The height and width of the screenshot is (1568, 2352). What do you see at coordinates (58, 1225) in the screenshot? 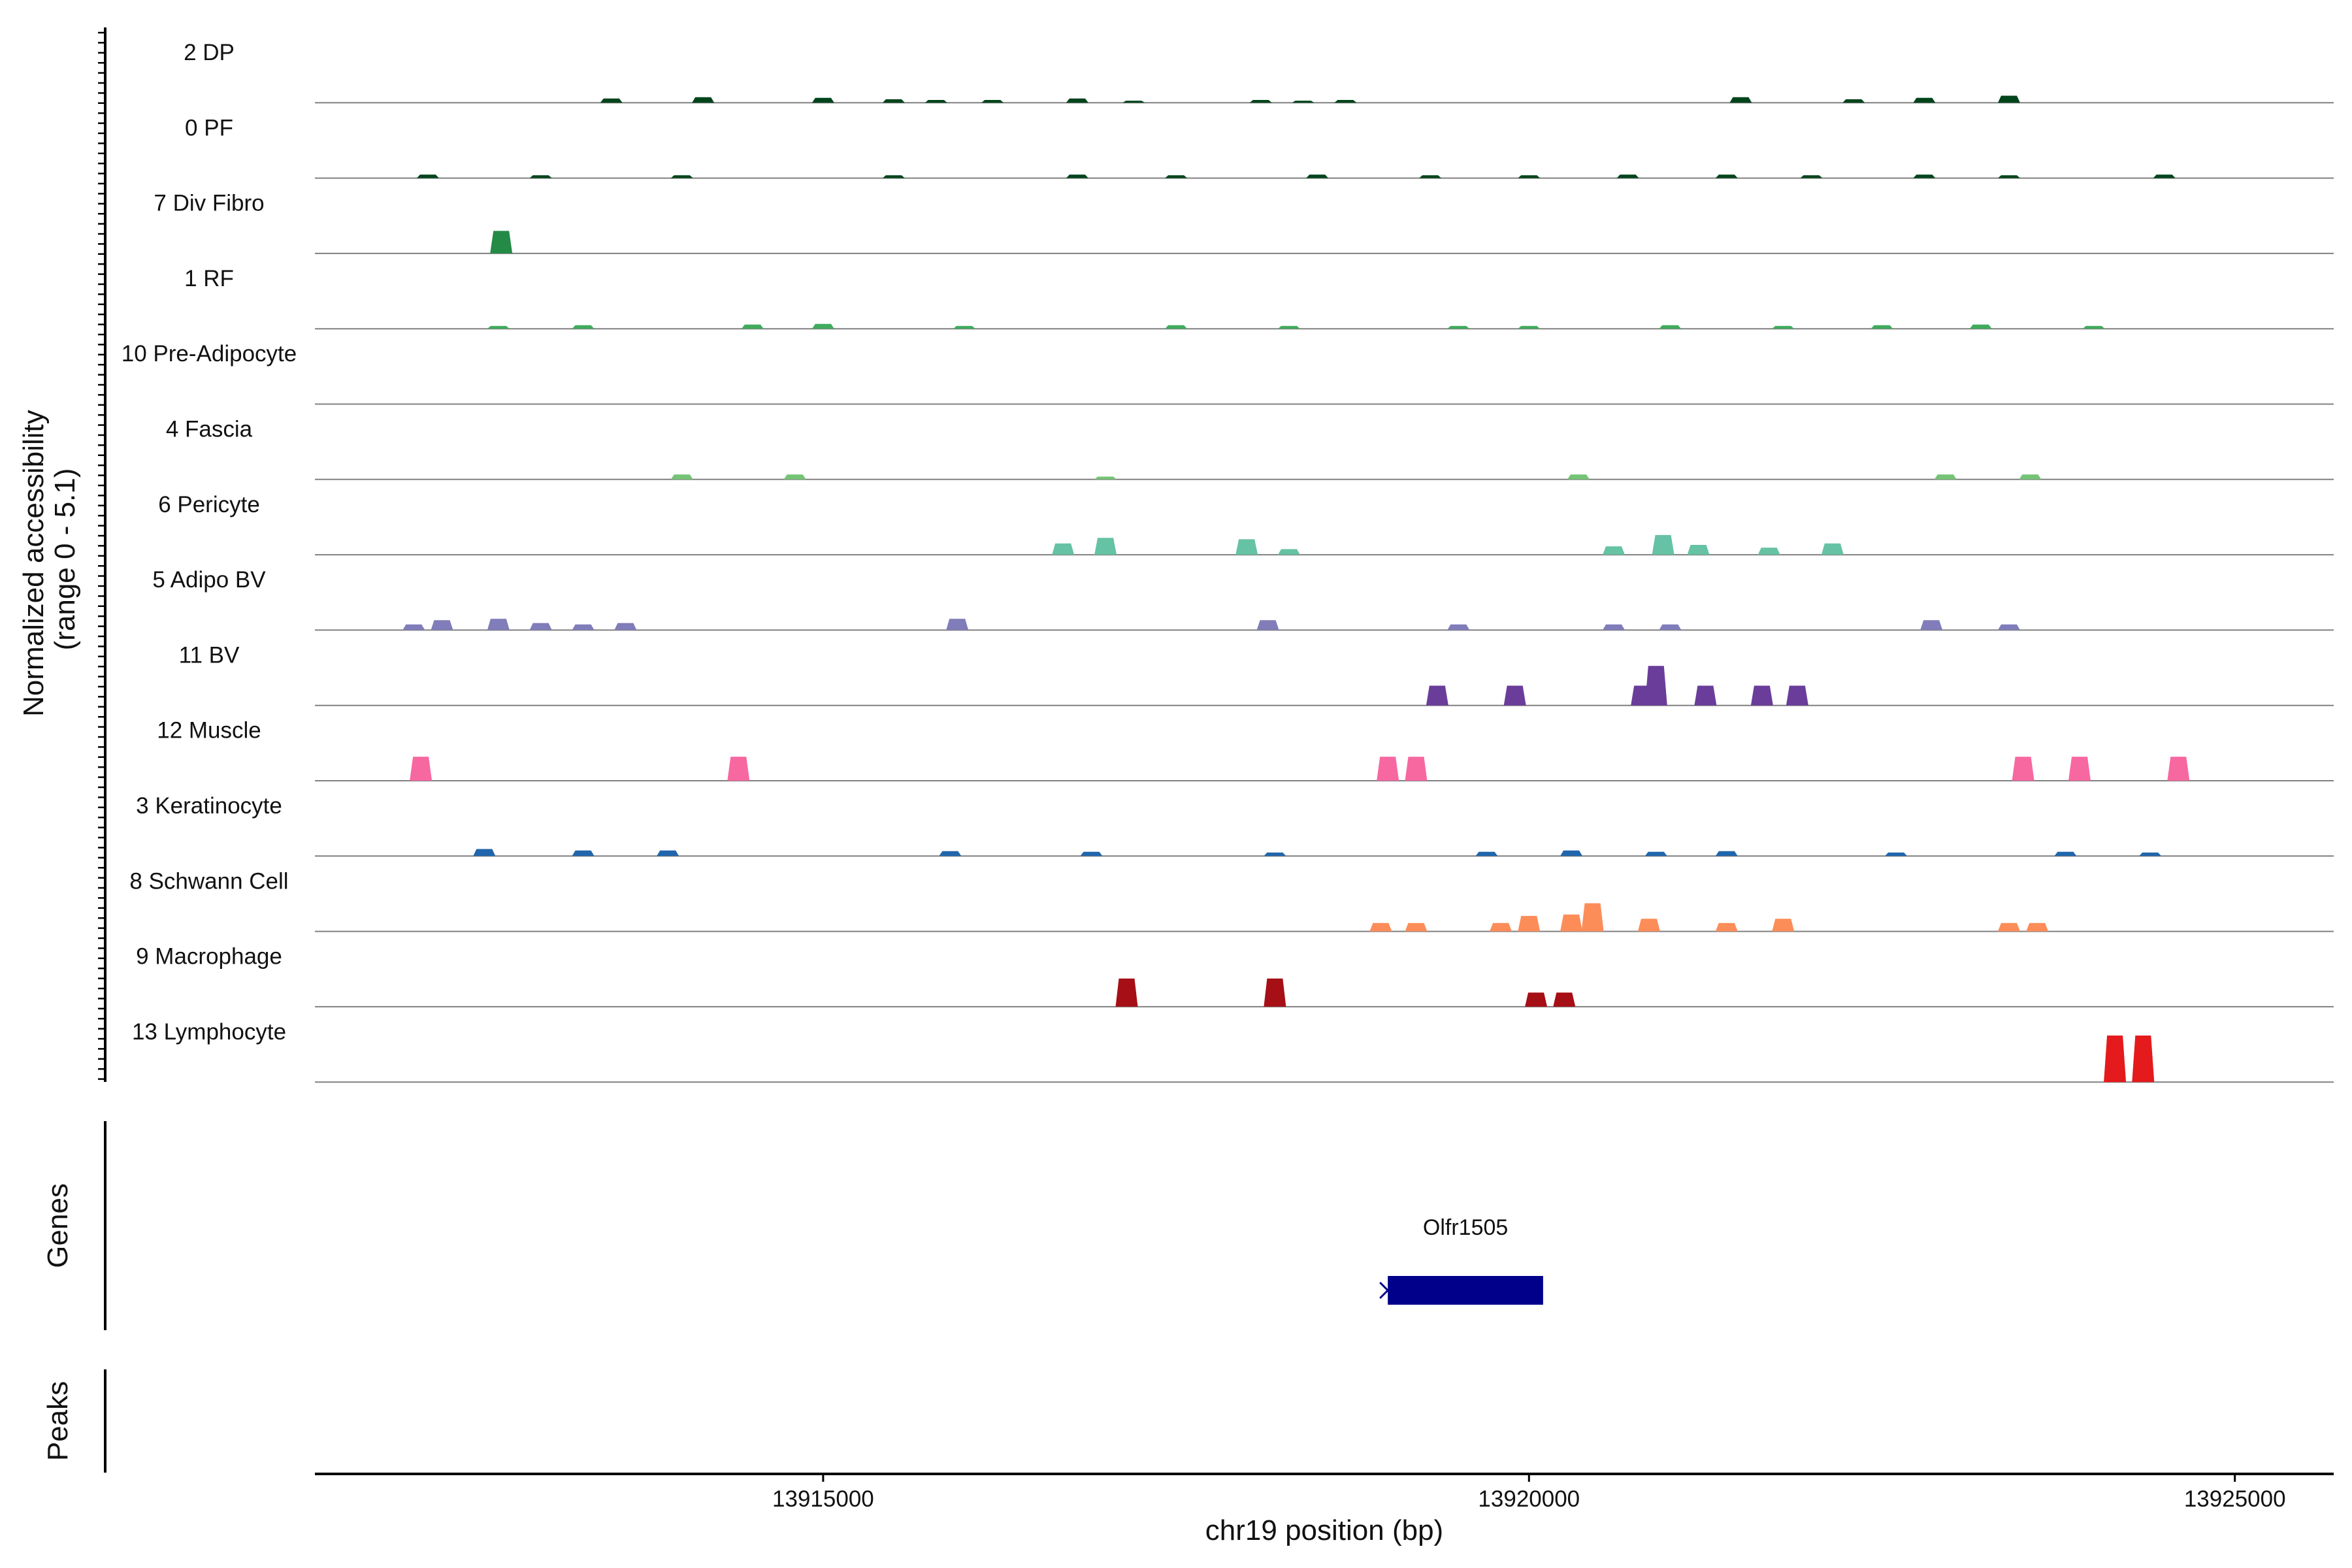
I see `genes-panel-title: Genes` at bounding box center [58, 1225].